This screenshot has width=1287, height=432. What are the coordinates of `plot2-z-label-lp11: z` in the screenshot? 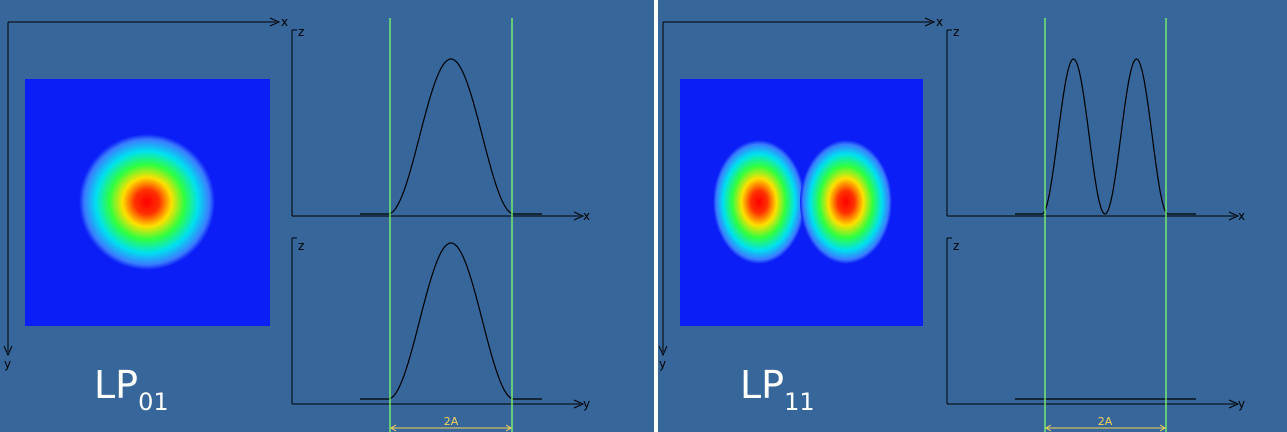 It's located at (956, 246).